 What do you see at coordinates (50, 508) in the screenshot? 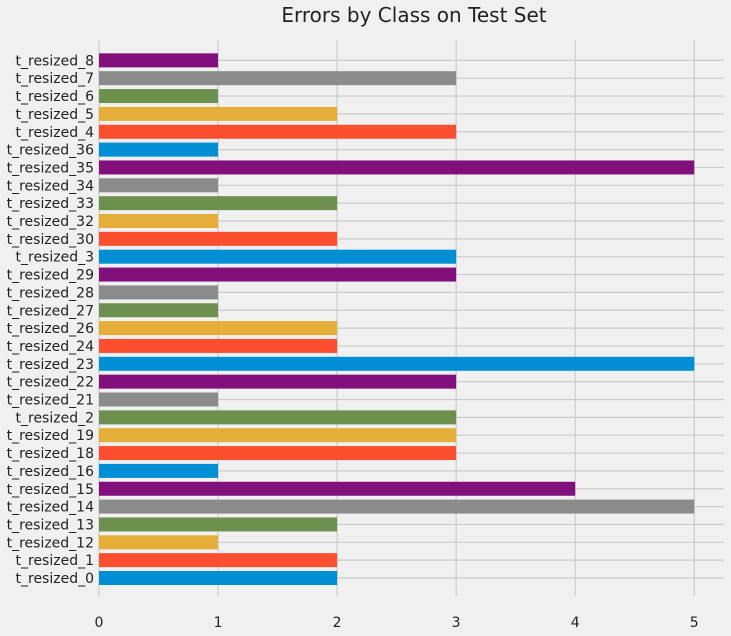
I see `y-tick-label: t_resized_14` at bounding box center [50, 508].